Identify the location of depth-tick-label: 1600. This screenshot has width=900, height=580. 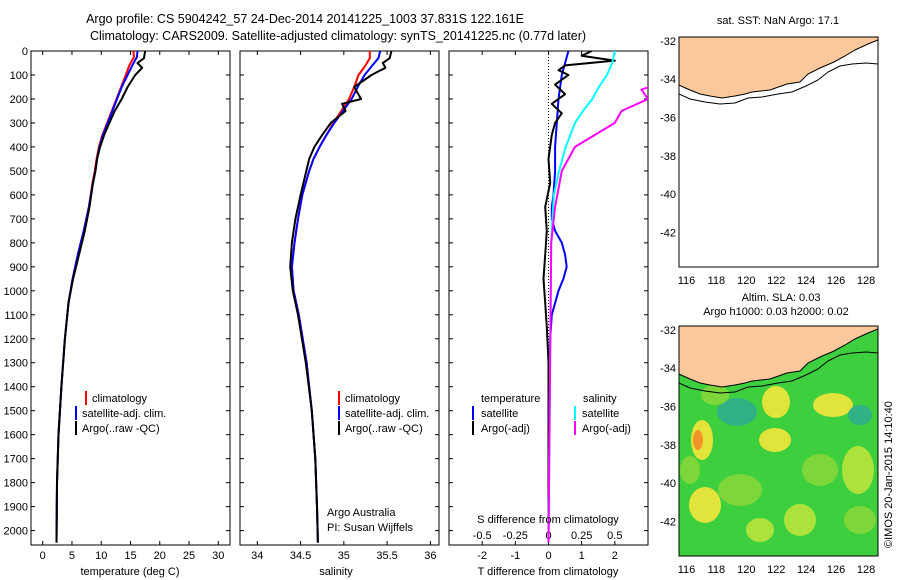
(16, 436).